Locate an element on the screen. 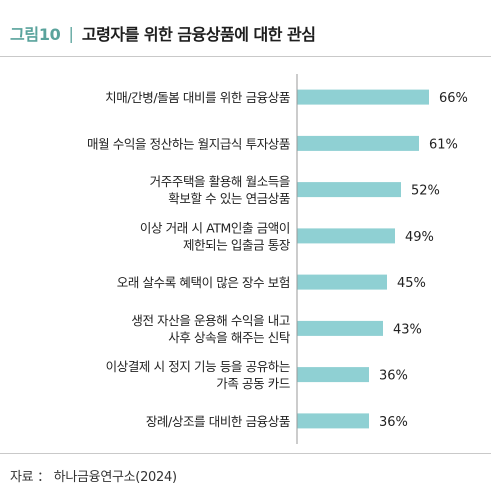  category-label: 사후 상속을 해주는 신탁 is located at coordinates (229, 337).